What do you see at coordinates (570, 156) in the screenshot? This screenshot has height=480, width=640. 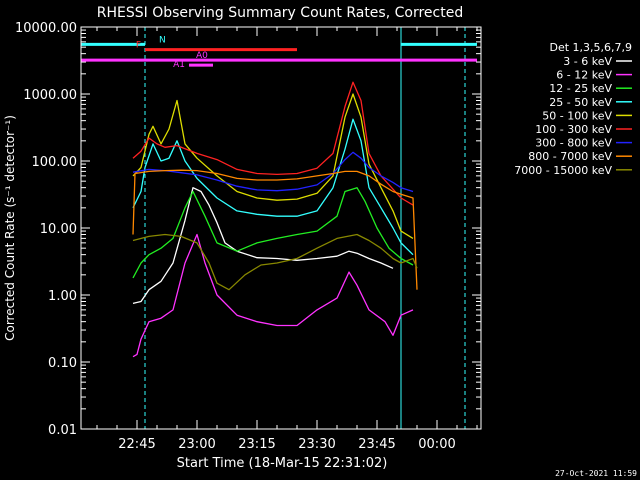 I see `legend-label: 800 - 7000 keV` at bounding box center [570, 156].